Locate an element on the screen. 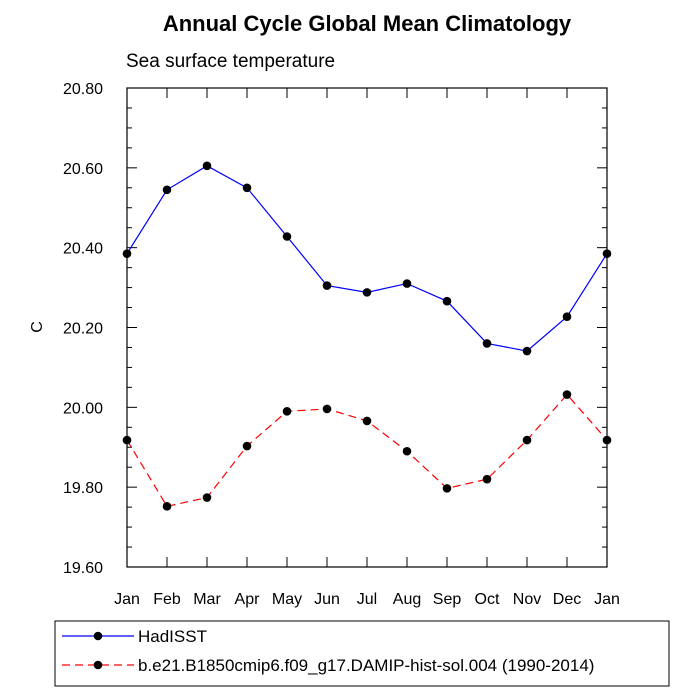 This screenshot has width=700, height=700. x-tick-label: Nov is located at coordinates (527, 599).